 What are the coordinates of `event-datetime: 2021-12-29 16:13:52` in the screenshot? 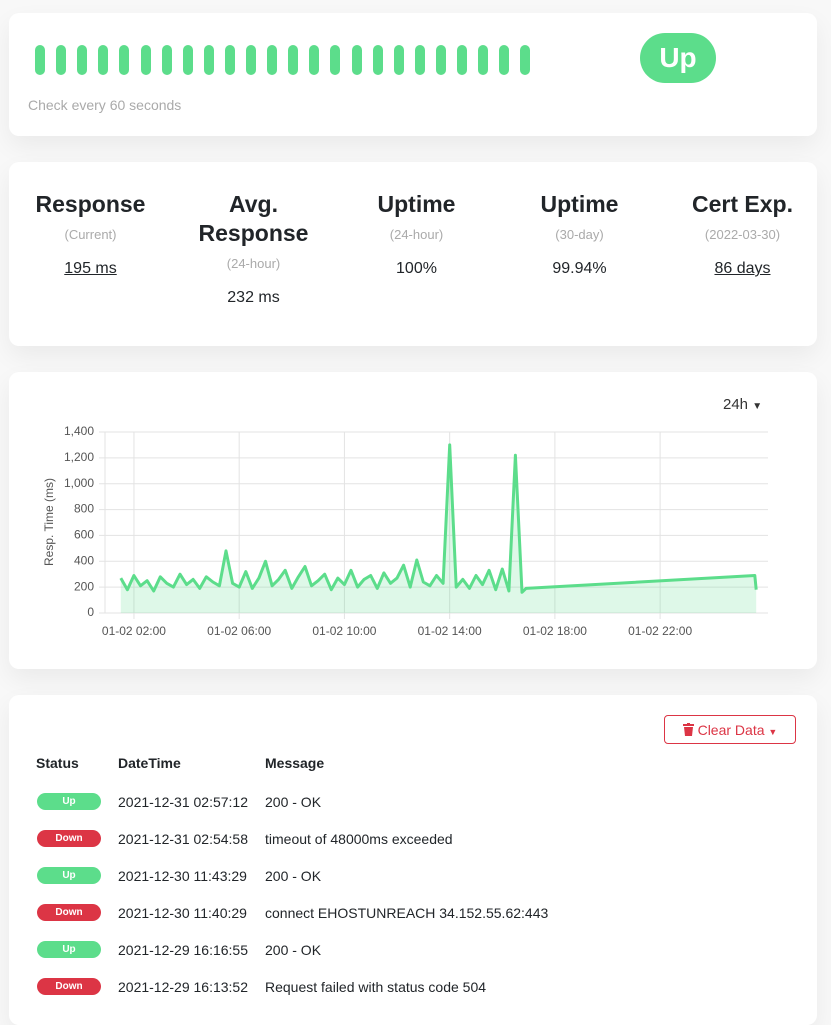 It's located at (183, 987).